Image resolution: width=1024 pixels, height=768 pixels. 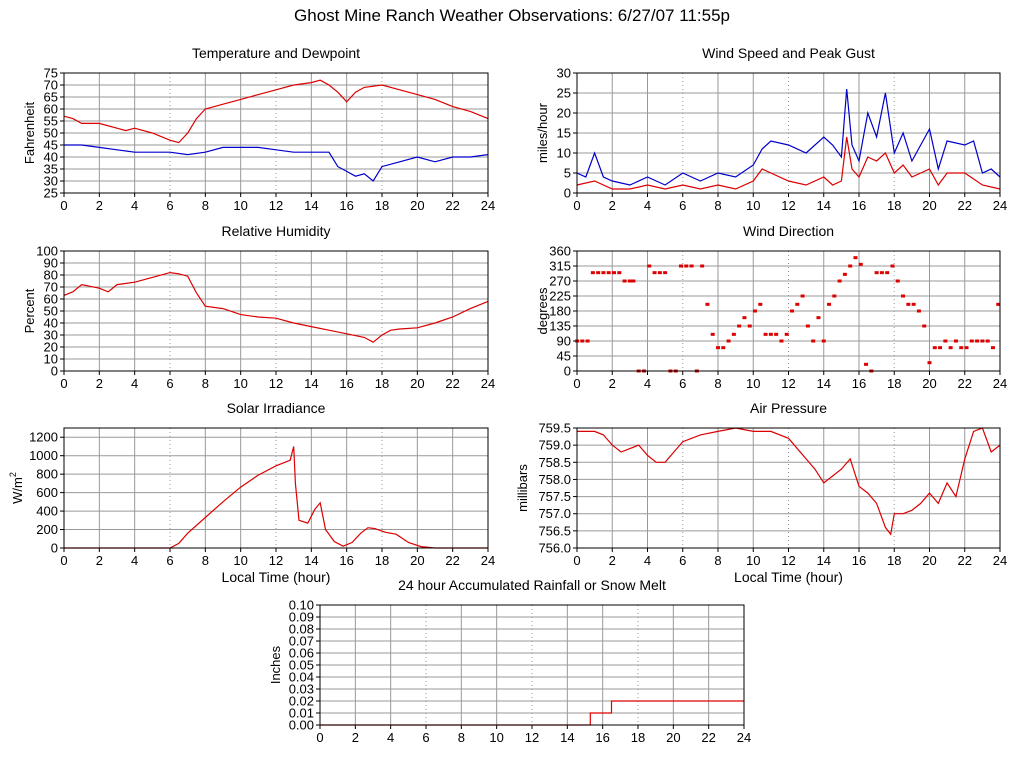 I want to click on wind-ytick-label-5: 25, so click(x=564, y=93).